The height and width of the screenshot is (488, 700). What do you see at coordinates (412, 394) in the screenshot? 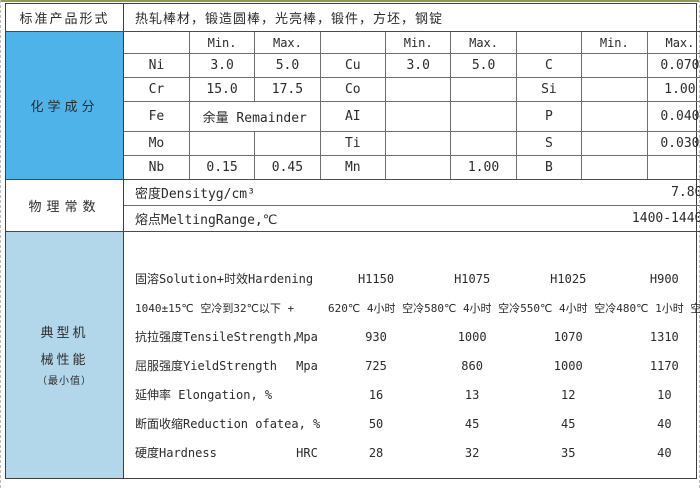
I see `mech-row-elongation: 延伸率 Elongation, % 16 13 12 10` at bounding box center [412, 394].